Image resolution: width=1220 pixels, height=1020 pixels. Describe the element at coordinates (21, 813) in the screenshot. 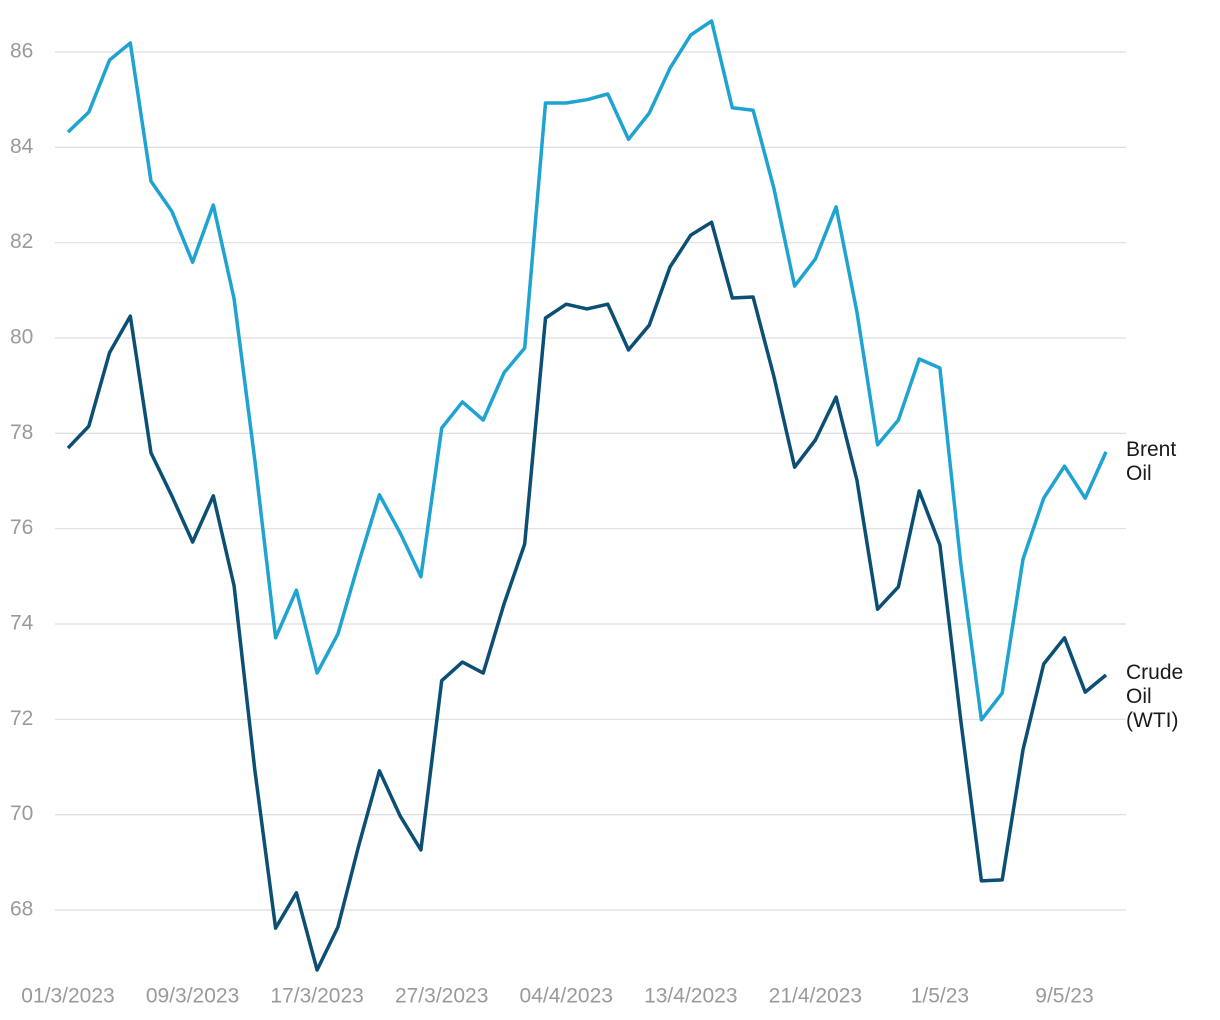

I see `y-tick-label: 70` at that location.